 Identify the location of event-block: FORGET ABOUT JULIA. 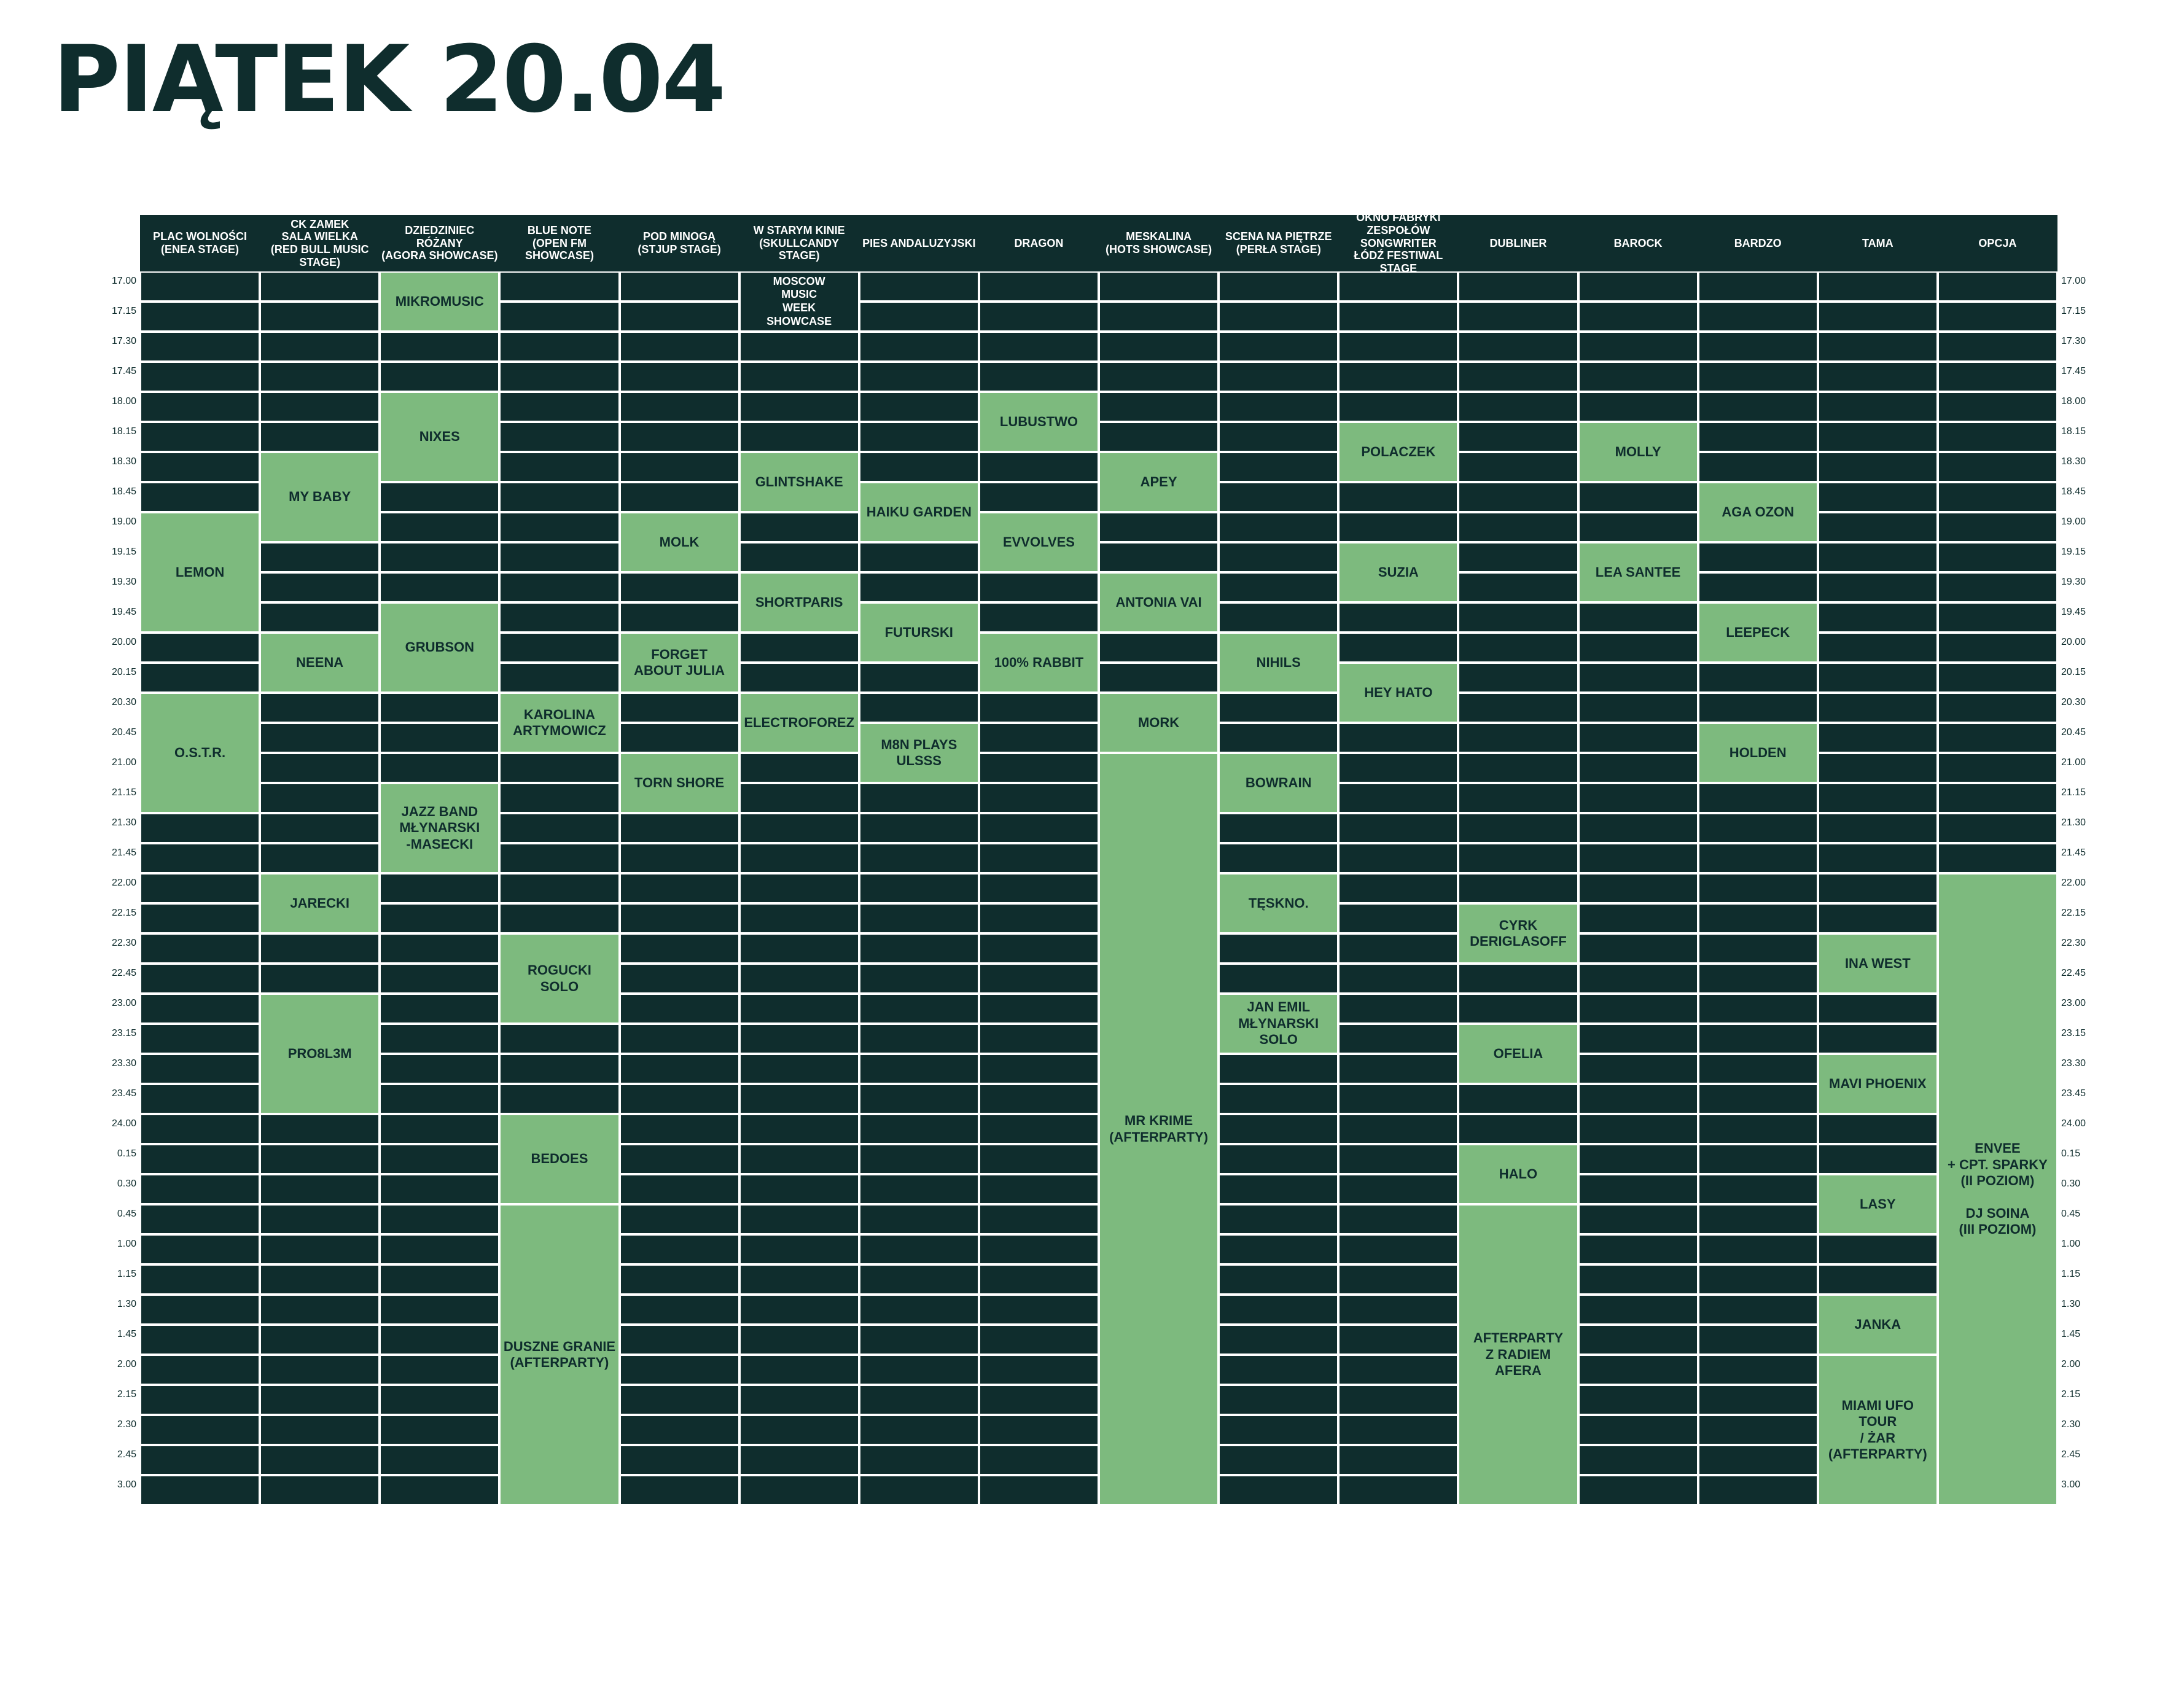
(679, 663).